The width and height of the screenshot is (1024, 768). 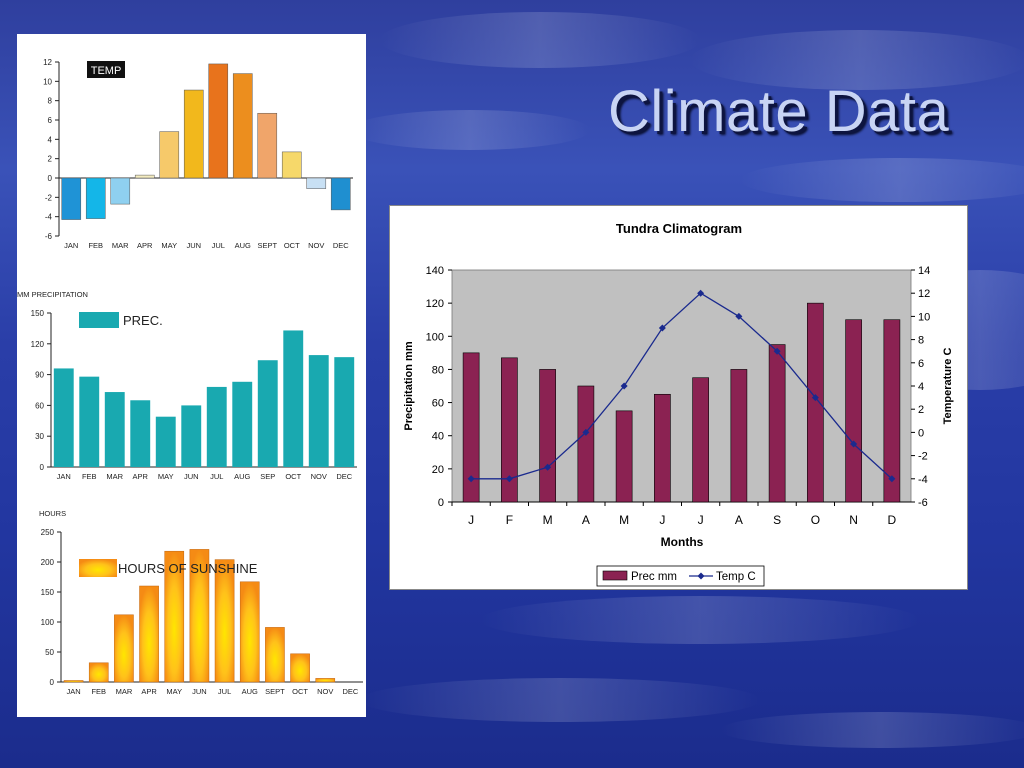 What do you see at coordinates (924, 271) in the screenshot?
I see `y2-tick-label: 14` at bounding box center [924, 271].